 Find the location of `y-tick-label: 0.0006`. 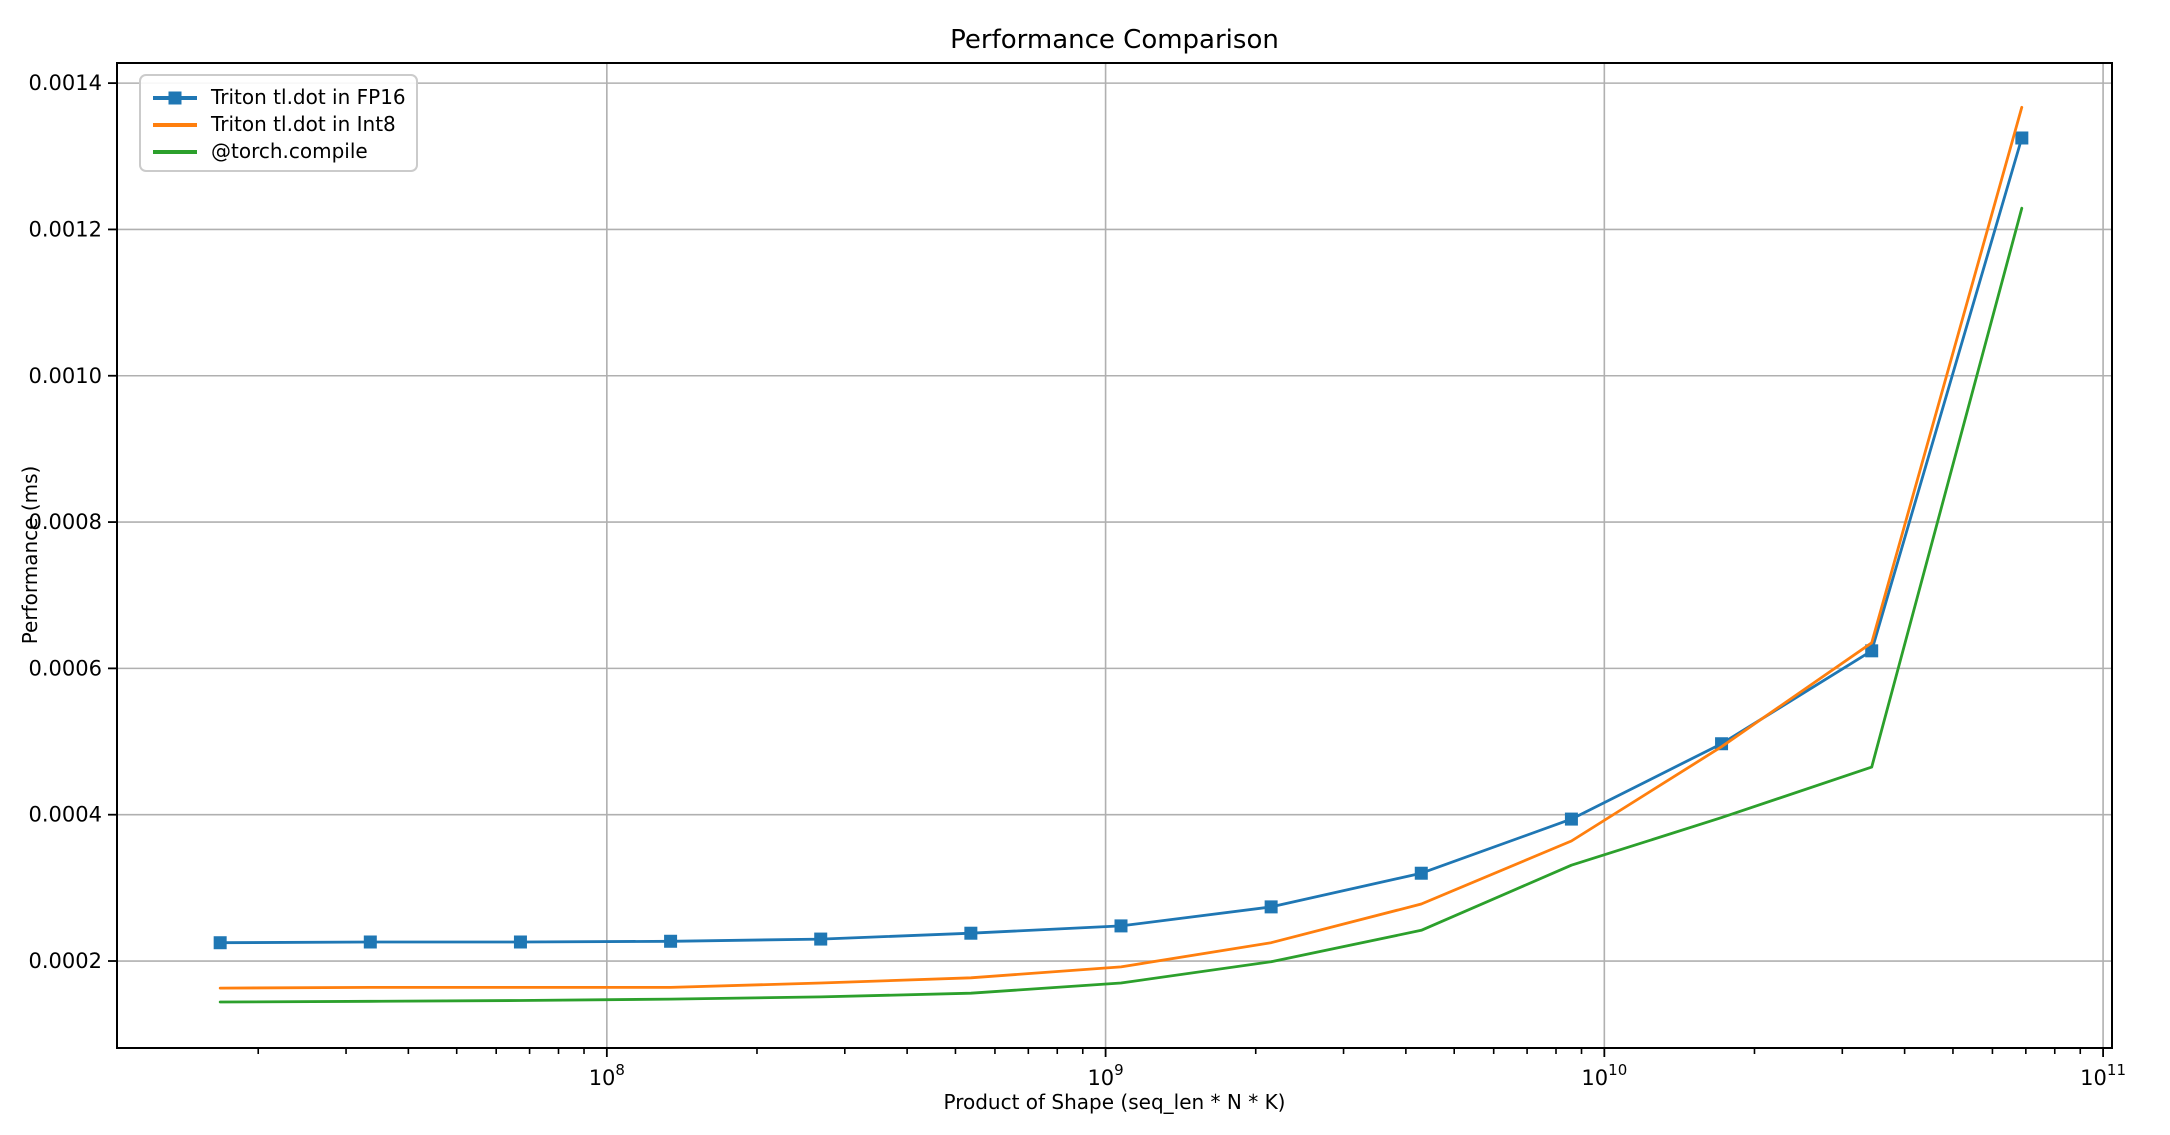

y-tick-label: 0.0006 is located at coordinates (65, 668).